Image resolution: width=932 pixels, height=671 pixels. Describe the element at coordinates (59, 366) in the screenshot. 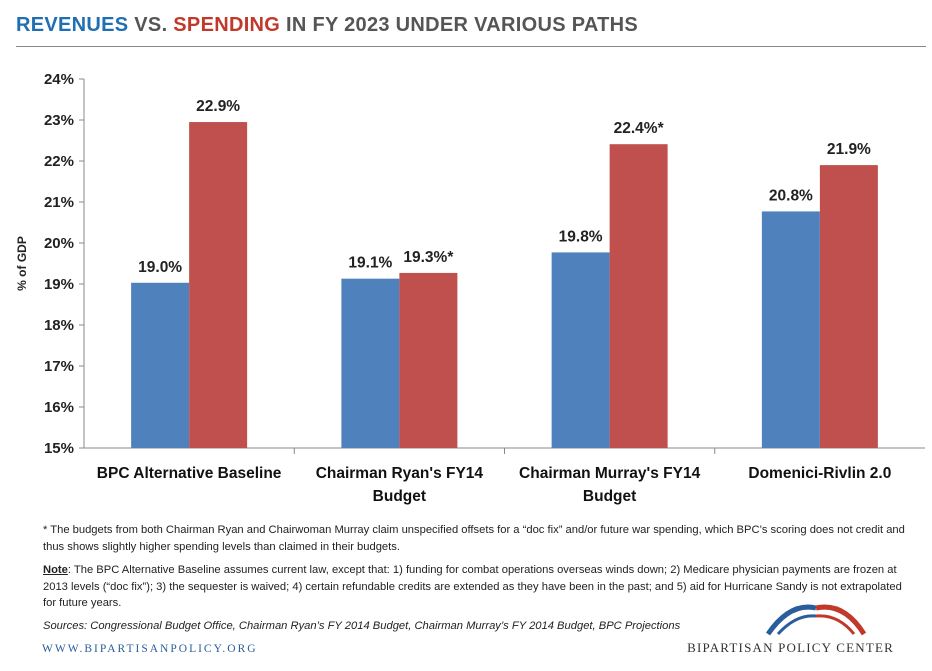

I see `y-tick-label: 17%` at that location.